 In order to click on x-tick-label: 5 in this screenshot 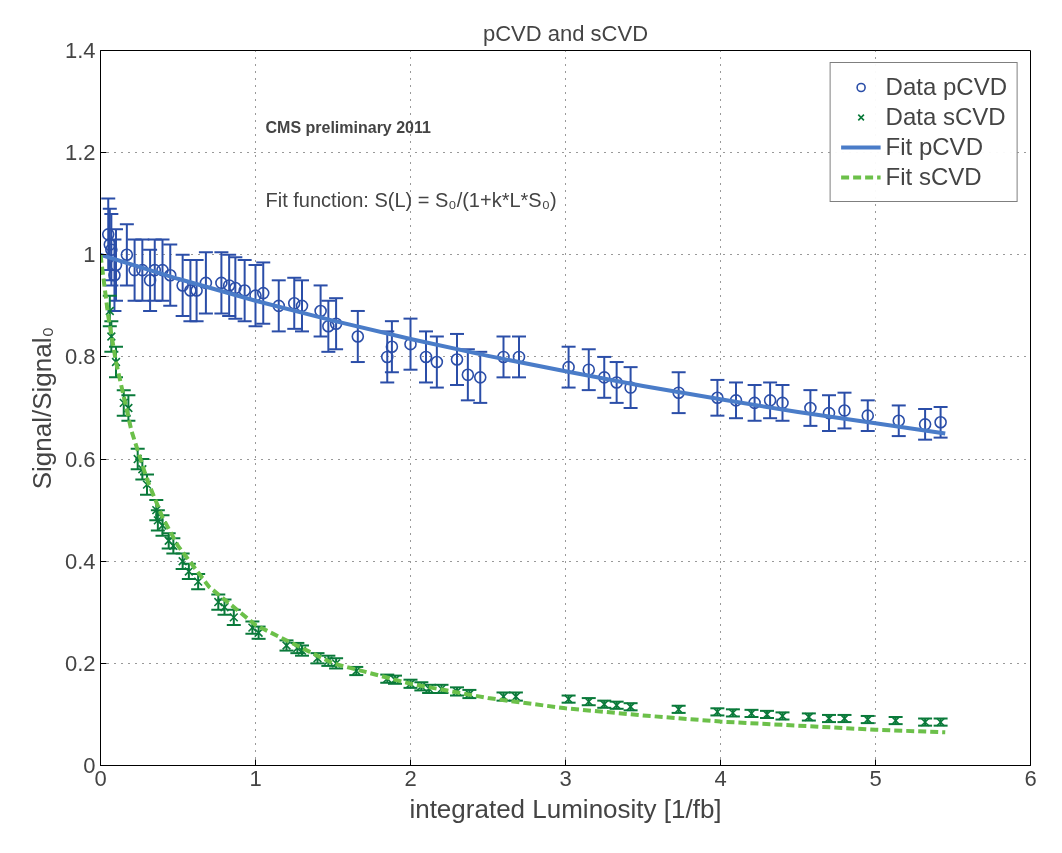, I will do `click(875, 778)`.